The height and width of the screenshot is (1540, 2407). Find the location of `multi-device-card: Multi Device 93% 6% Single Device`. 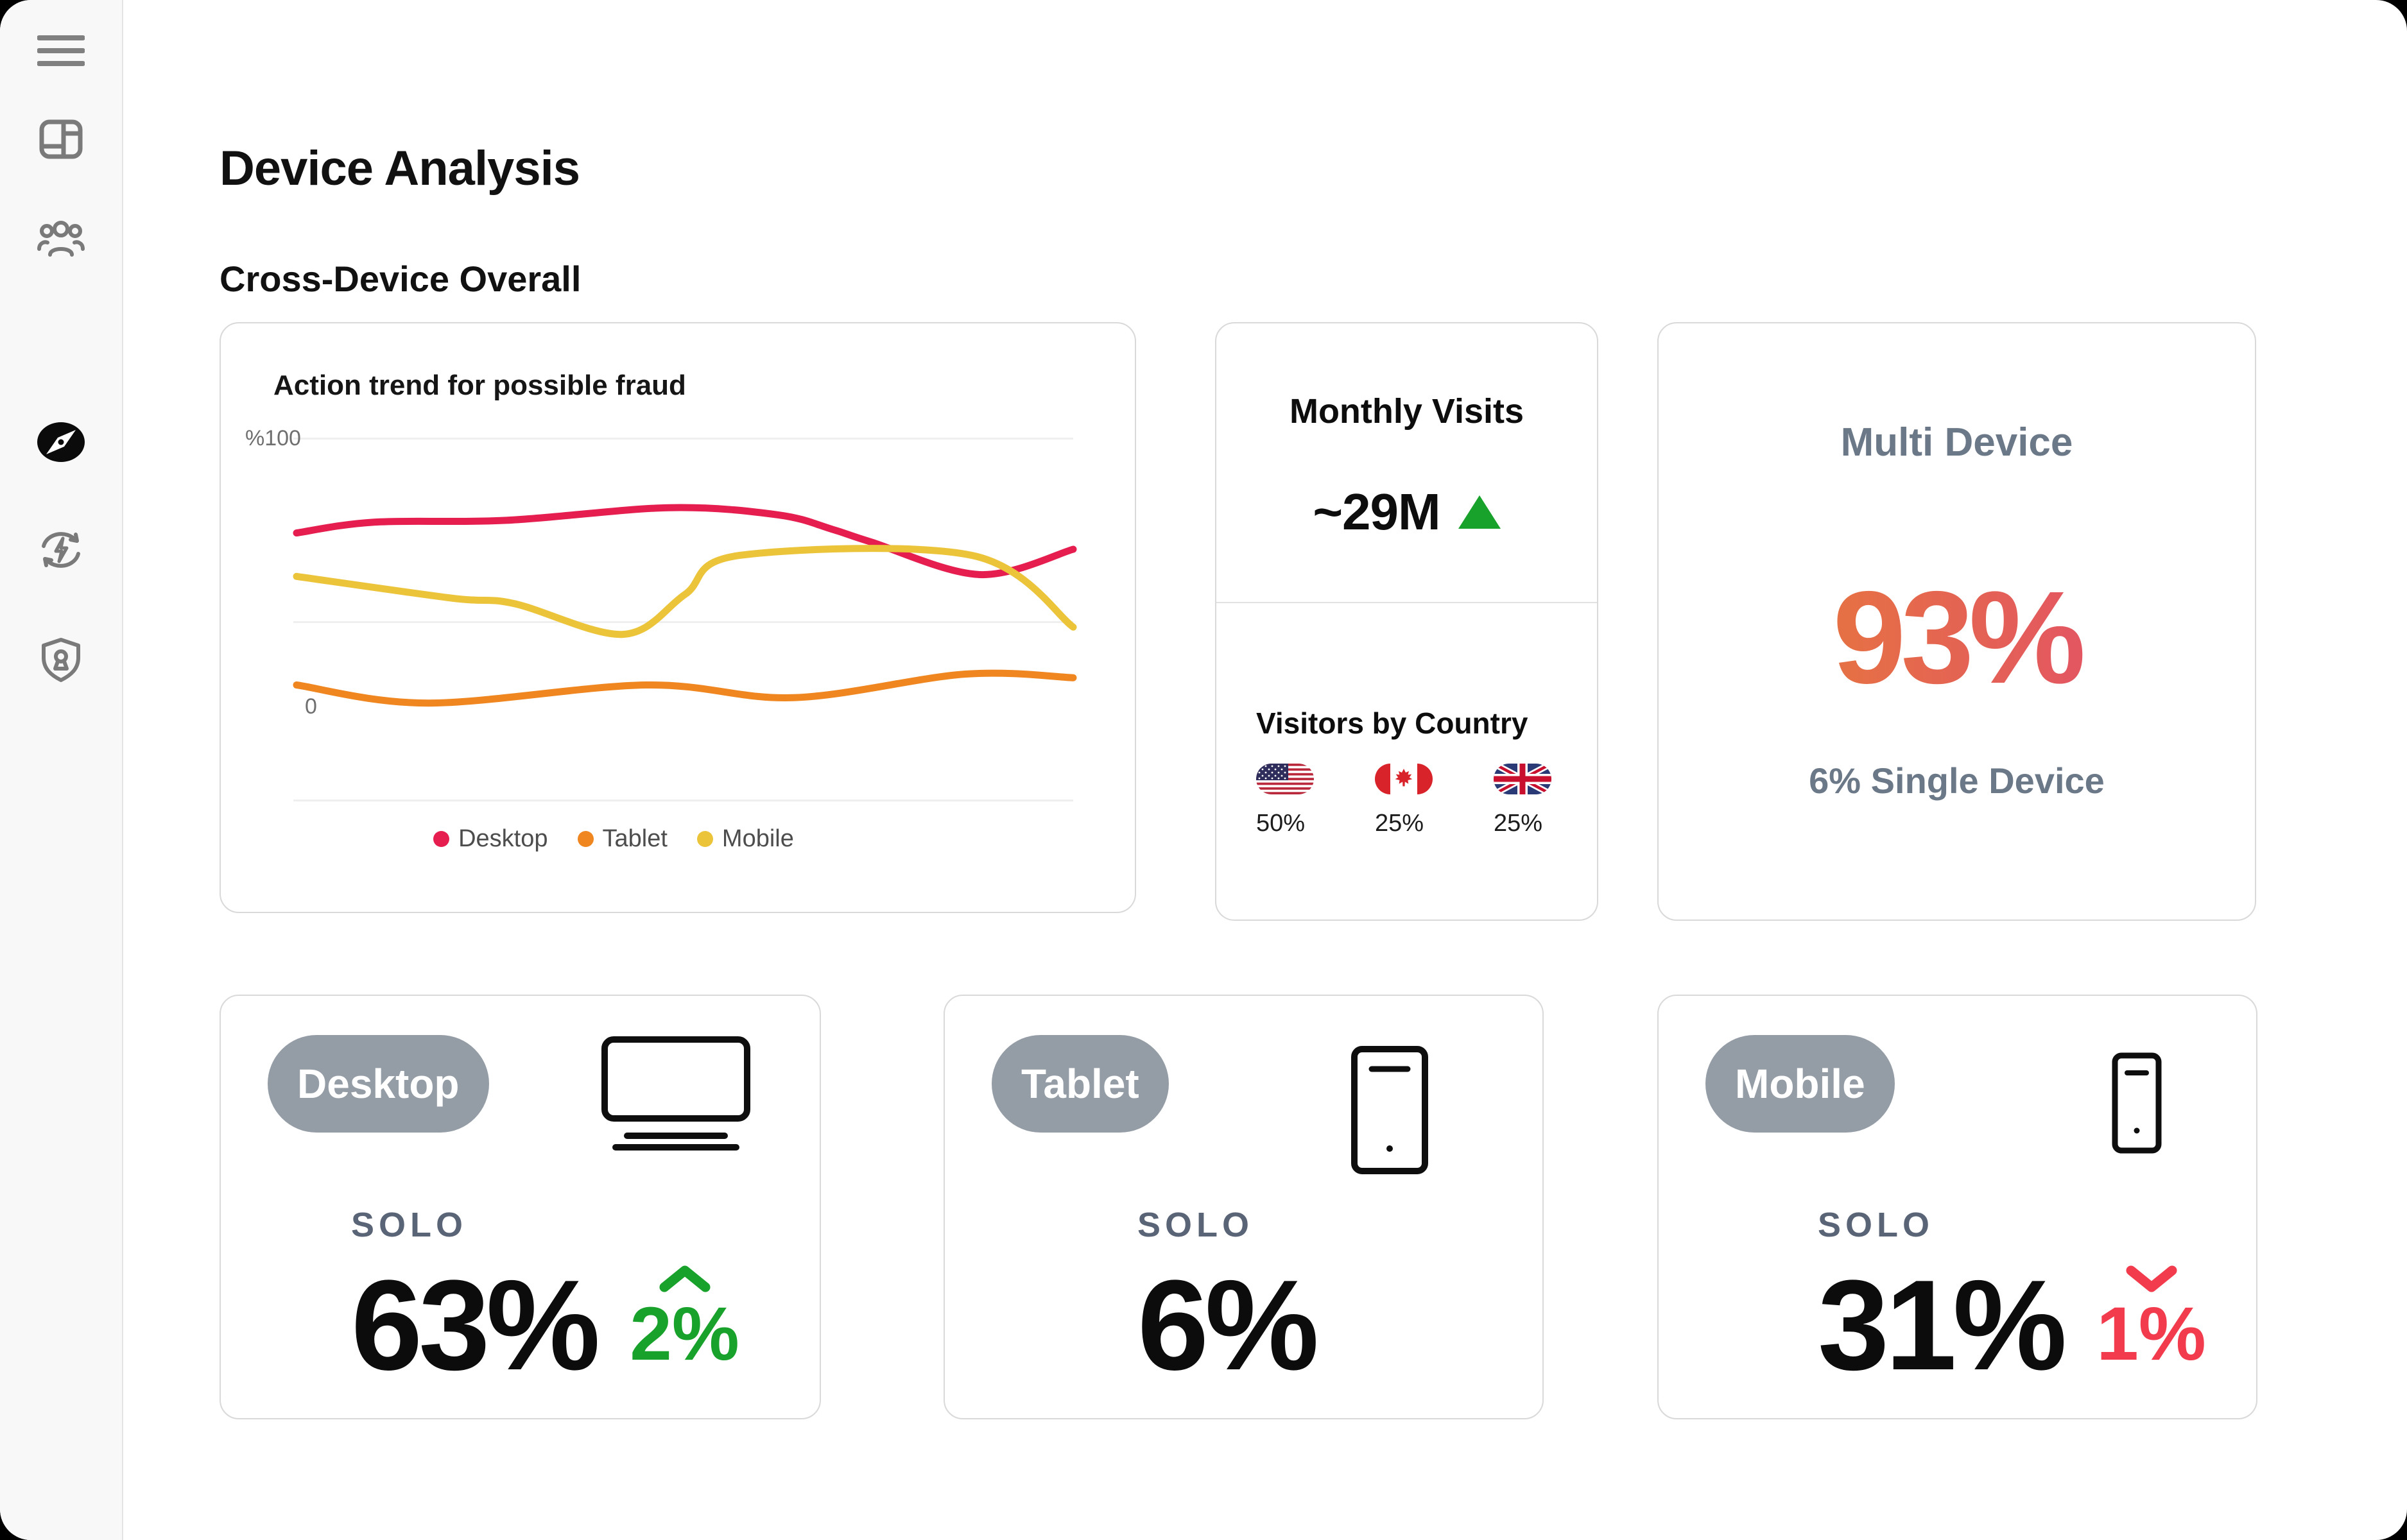

multi-device-card: Multi Device 93% 6% Single Device is located at coordinates (1956, 622).